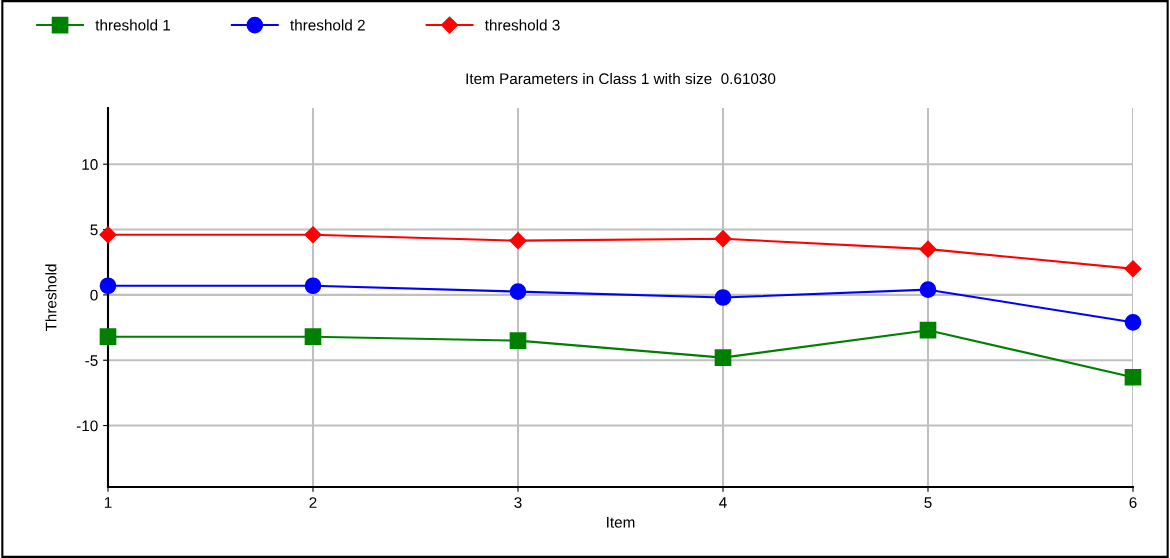 The image size is (1170, 558). What do you see at coordinates (133, 25) in the screenshot?
I see `legend-label: threshold 1` at bounding box center [133, 25].